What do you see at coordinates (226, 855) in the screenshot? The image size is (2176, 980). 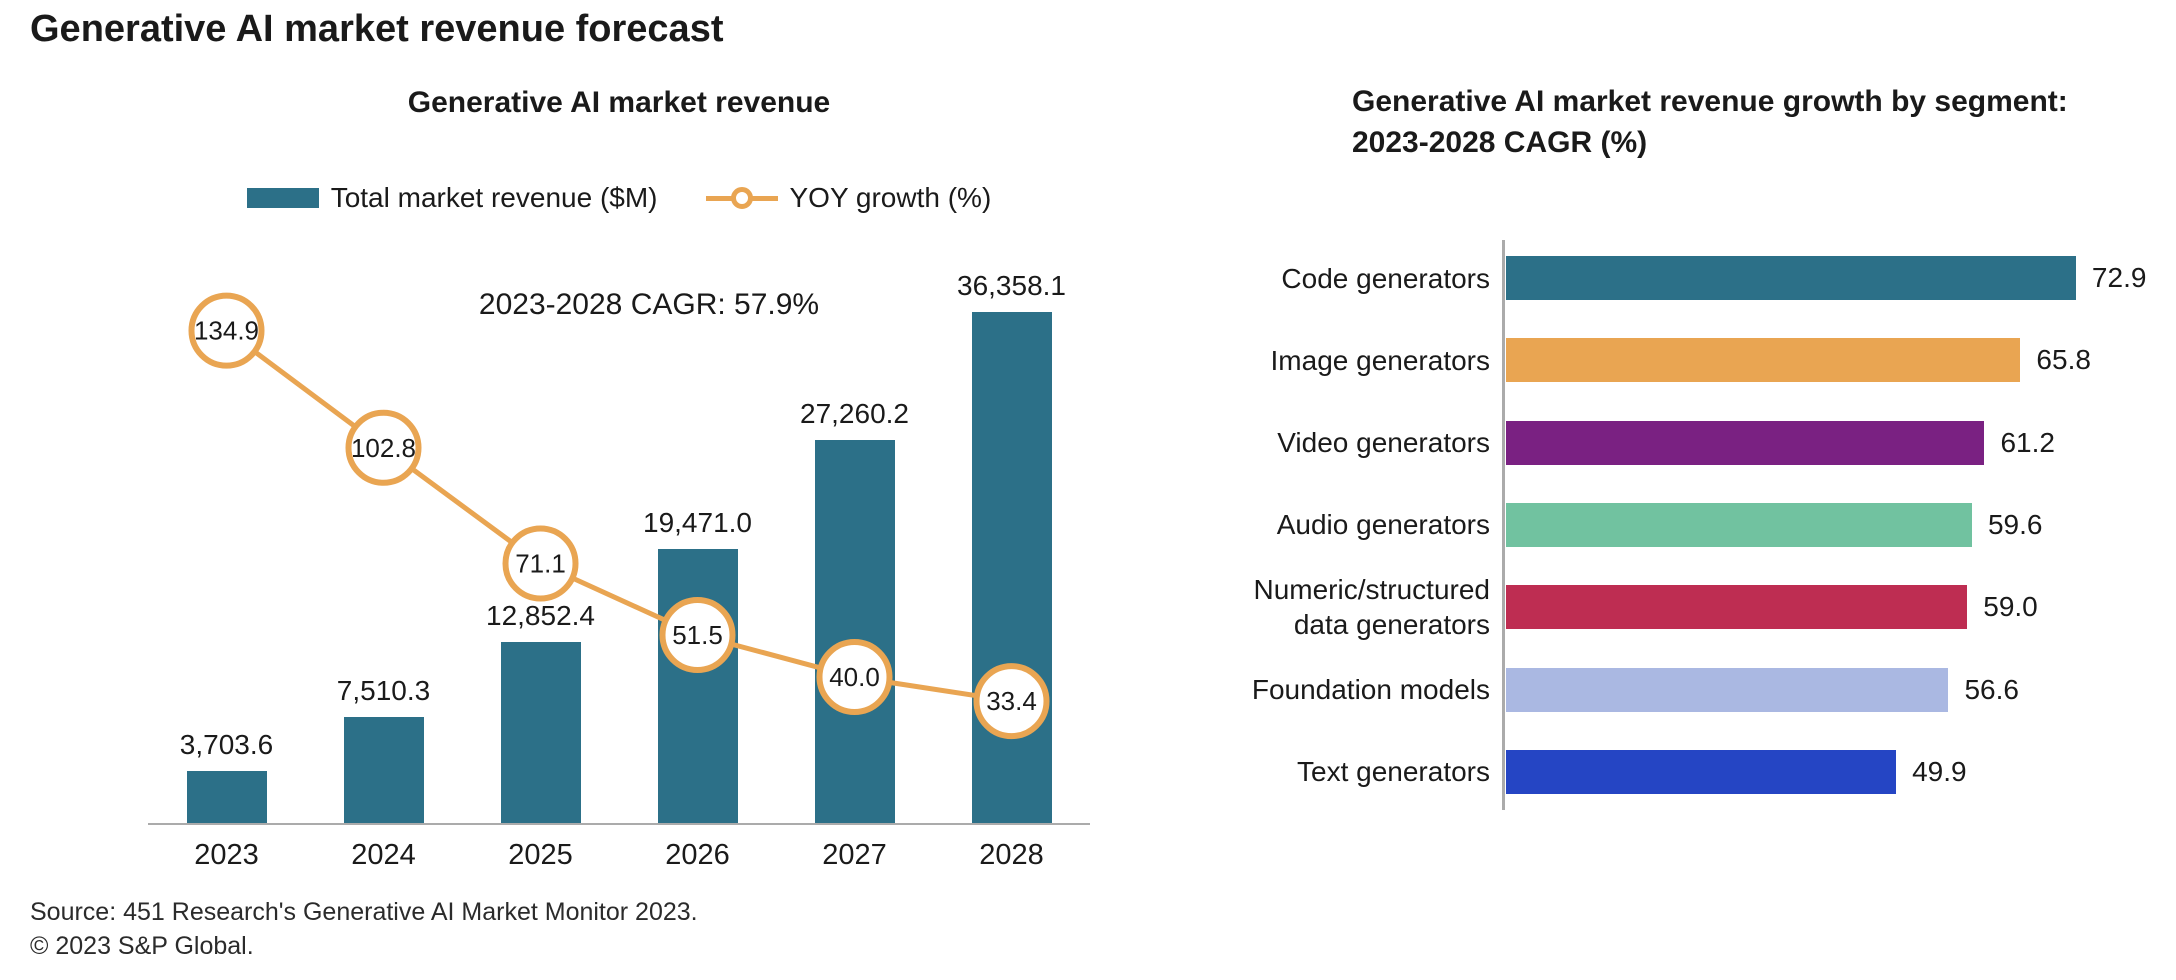 I see `x-axis-year-label: 2023` at bounding box center [226, 855].